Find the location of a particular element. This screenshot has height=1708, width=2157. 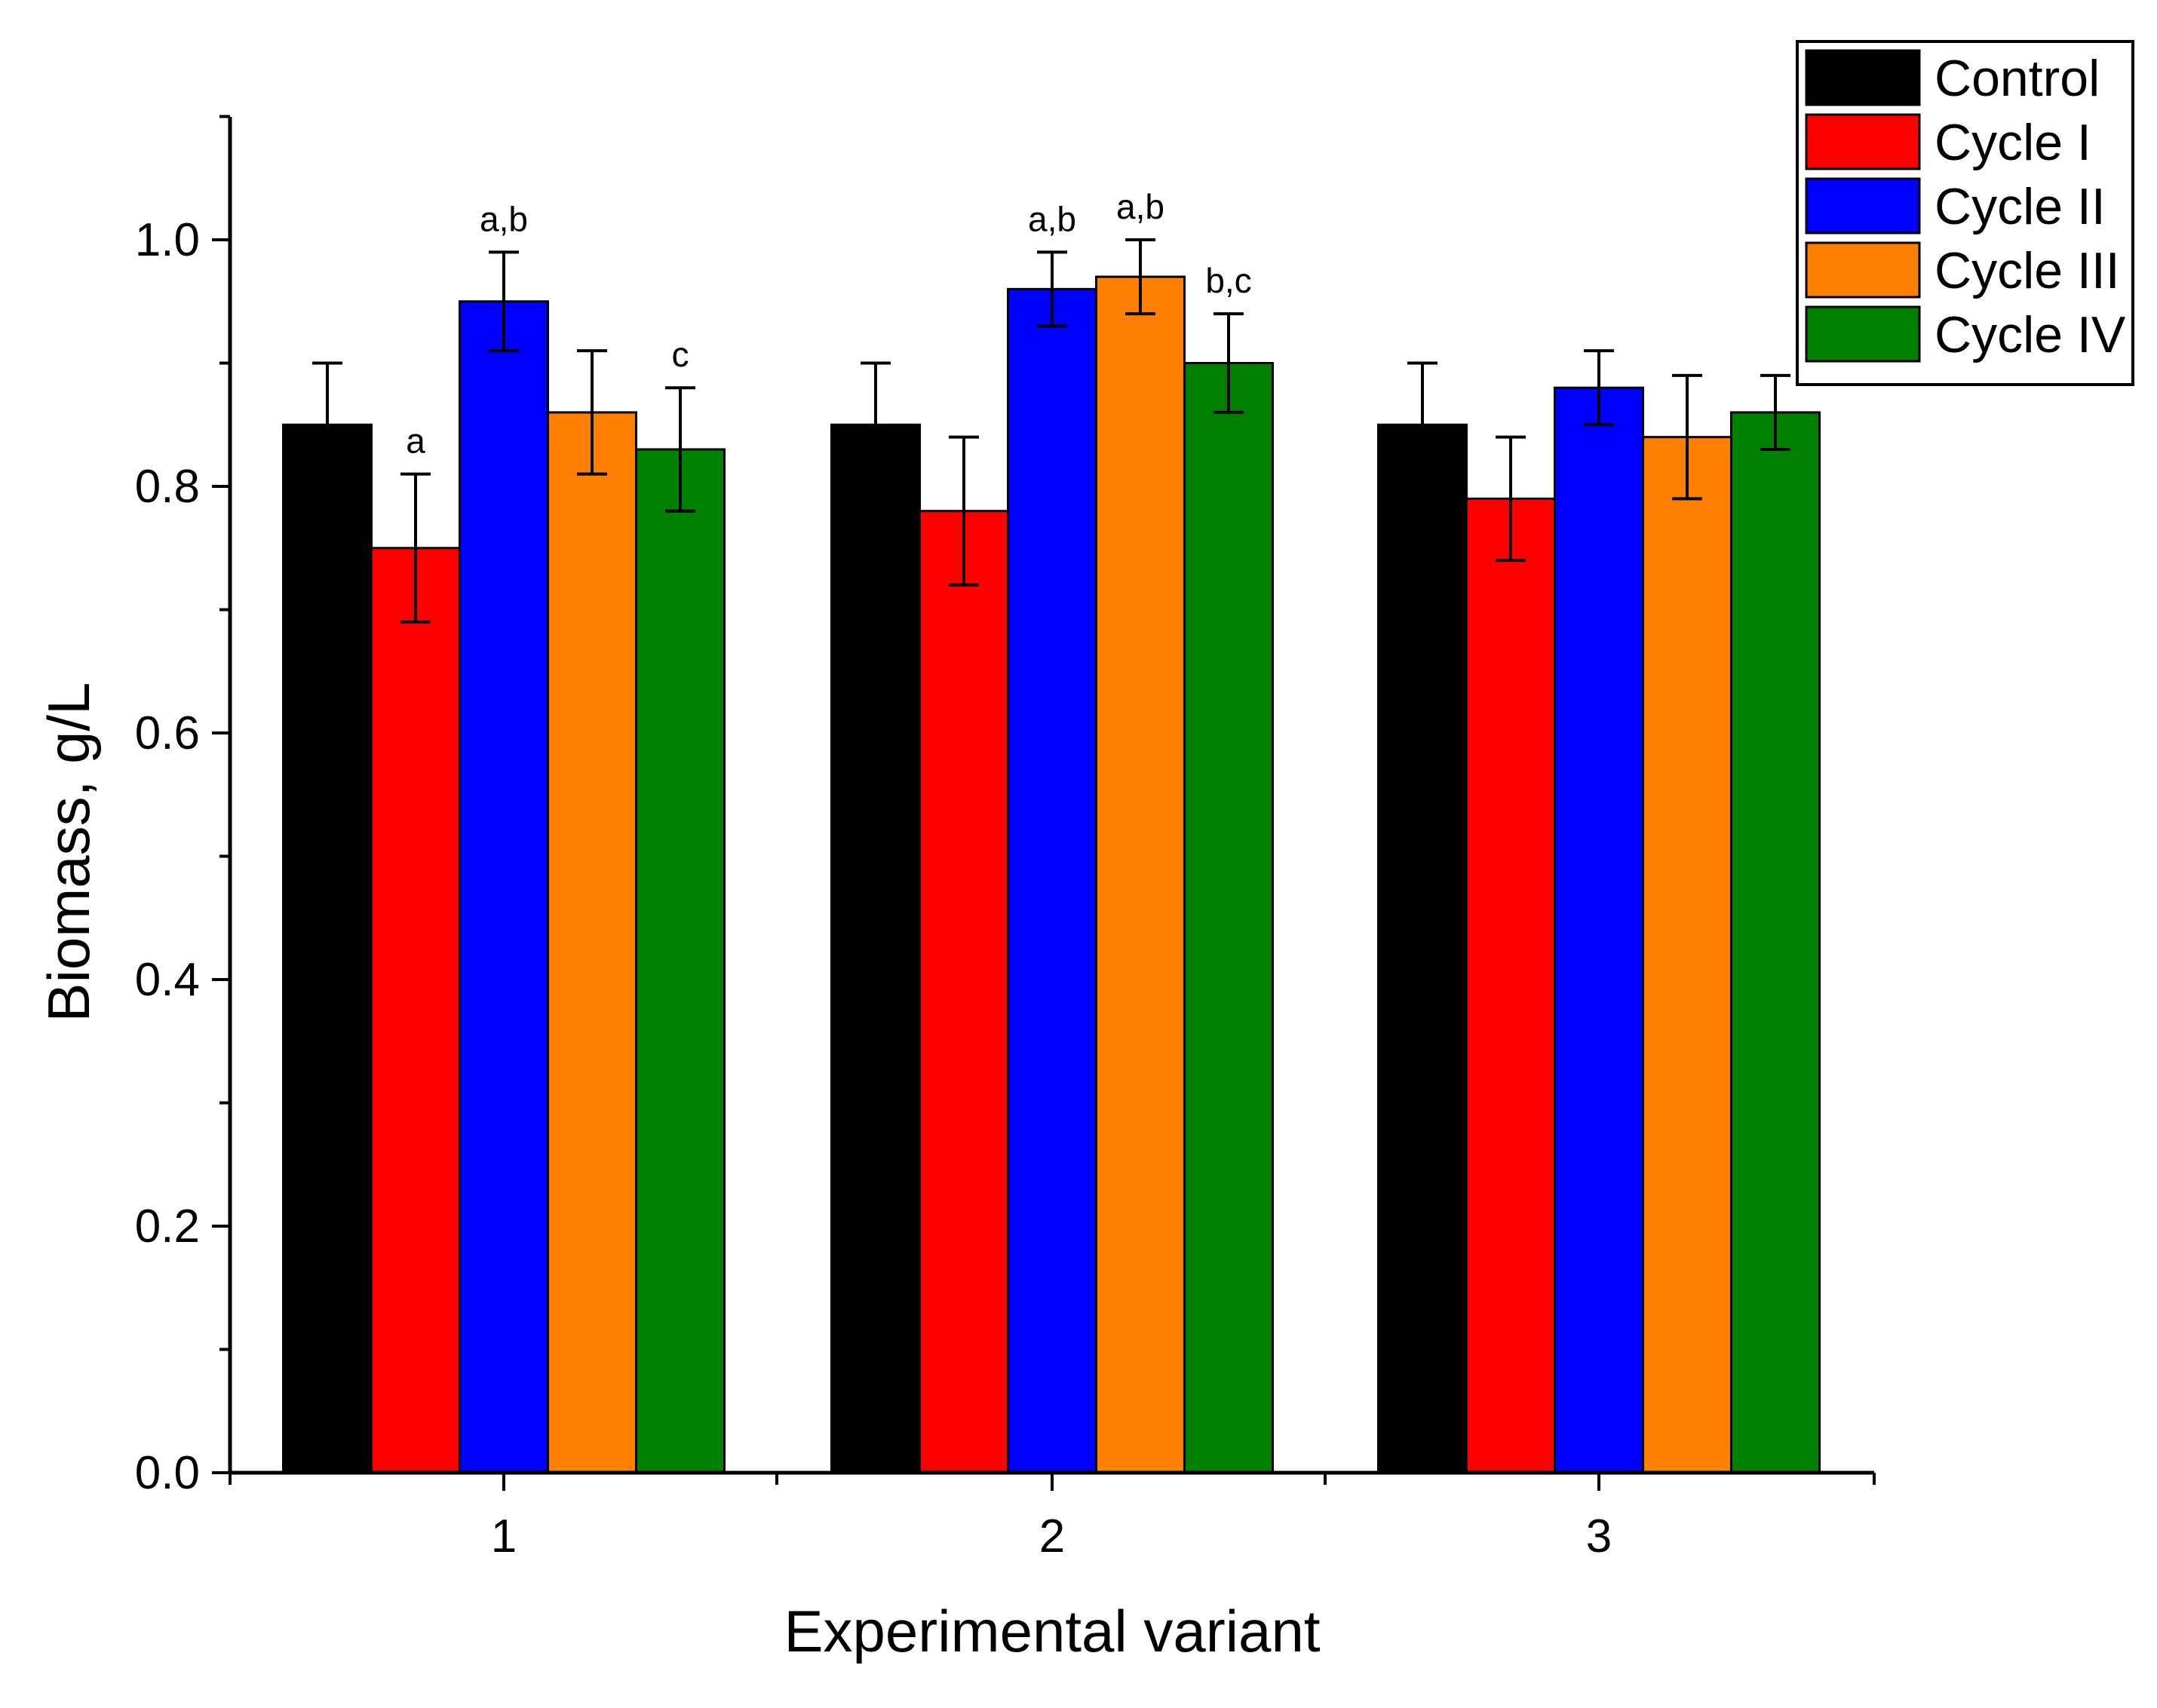

y-tick-label: 0.8 is located at coordinates (168, 487).